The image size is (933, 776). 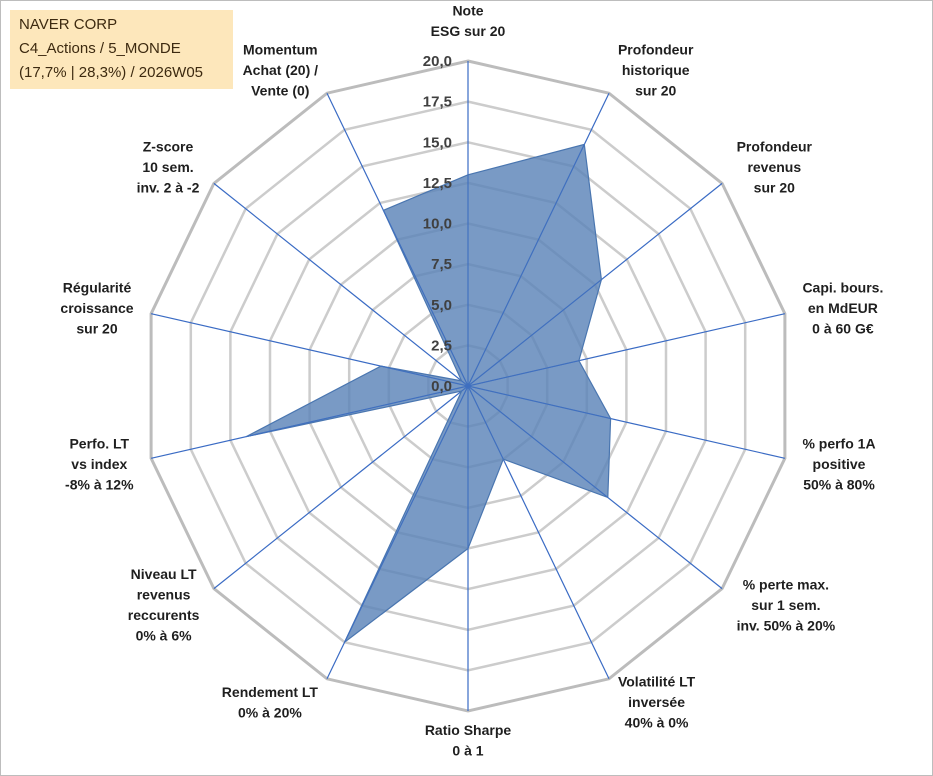 What do you see at coordinates (280, 49) in the screenshot?
I see `axis-label-line: Momentum` at bounding box center [280, 49].